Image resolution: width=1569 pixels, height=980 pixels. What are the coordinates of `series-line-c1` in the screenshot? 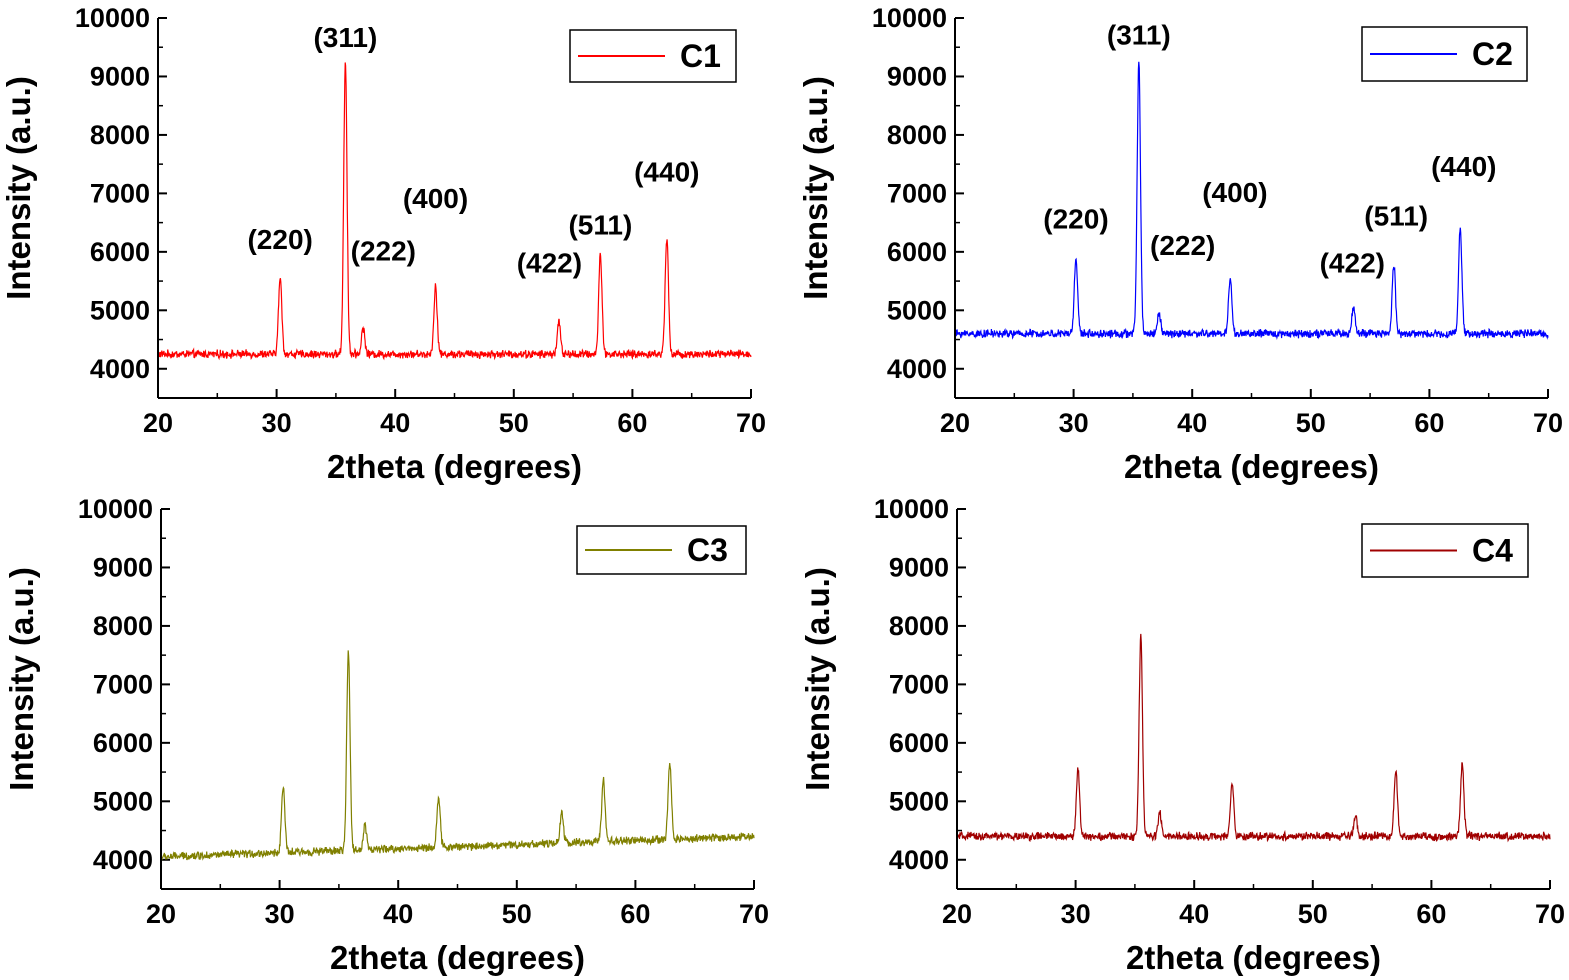 It's located at (454, 211).